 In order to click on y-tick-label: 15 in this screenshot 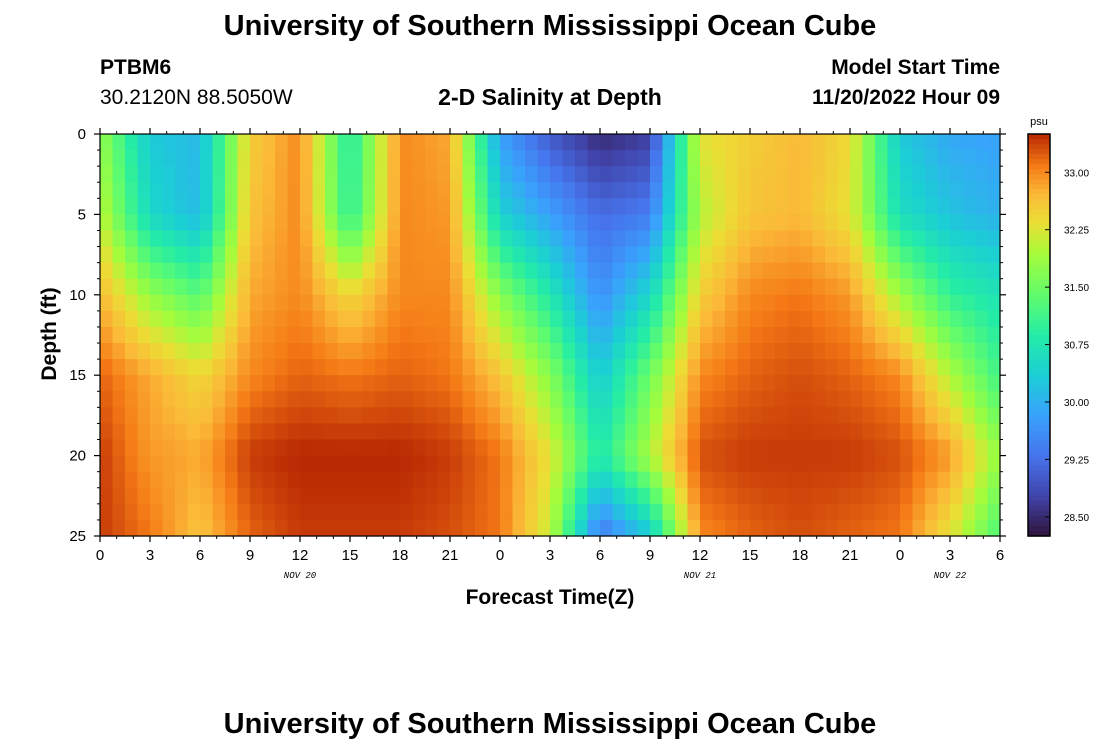, I will do `click(77, 375)`.